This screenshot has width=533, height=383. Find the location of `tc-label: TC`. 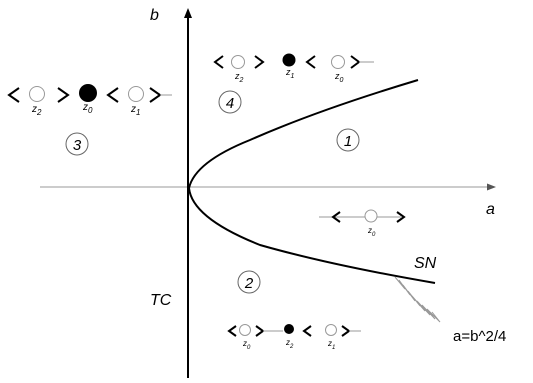

tc-label: TC is located at coordinates (161, 300).